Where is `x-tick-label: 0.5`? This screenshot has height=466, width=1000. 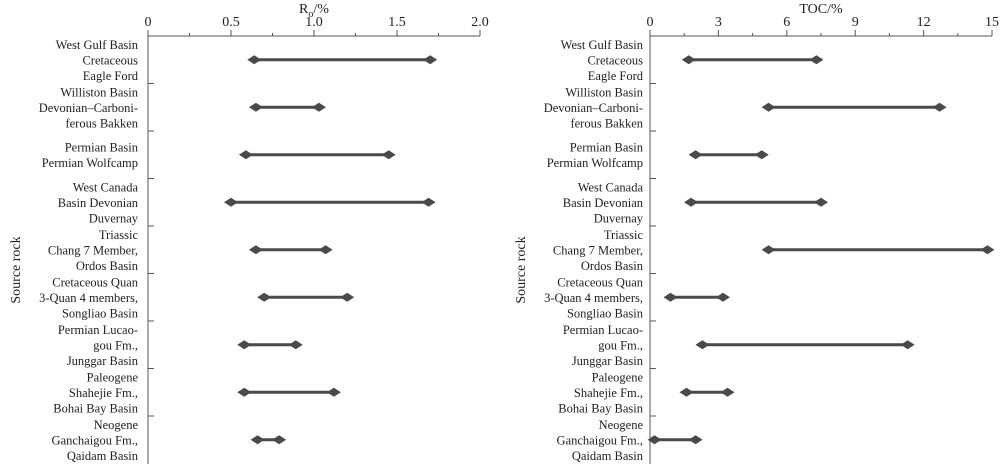
x-tick-label: 0.5 is located at coordinates (231, 22).